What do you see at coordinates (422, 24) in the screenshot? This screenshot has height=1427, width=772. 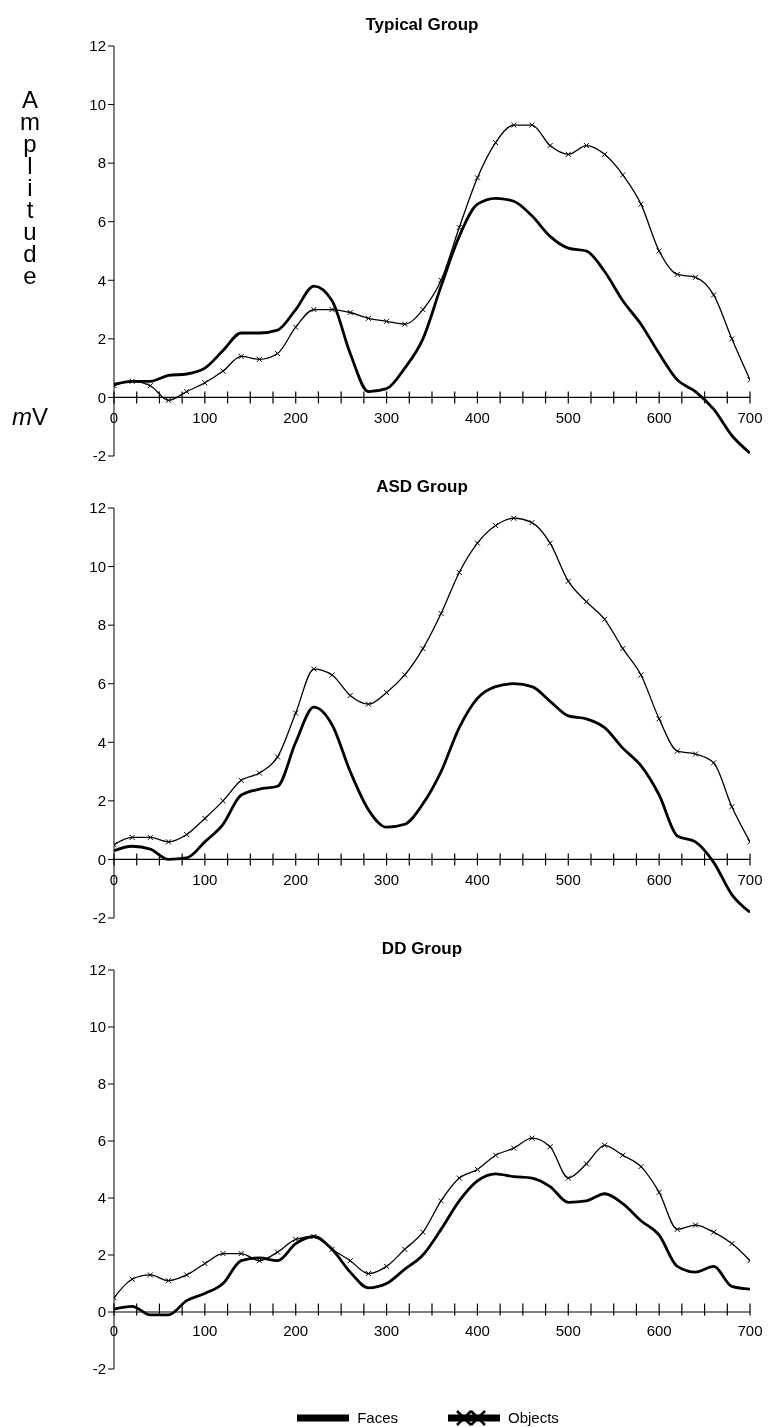 I see `chart-title: Typical Group` at bounding box center [422, 24].